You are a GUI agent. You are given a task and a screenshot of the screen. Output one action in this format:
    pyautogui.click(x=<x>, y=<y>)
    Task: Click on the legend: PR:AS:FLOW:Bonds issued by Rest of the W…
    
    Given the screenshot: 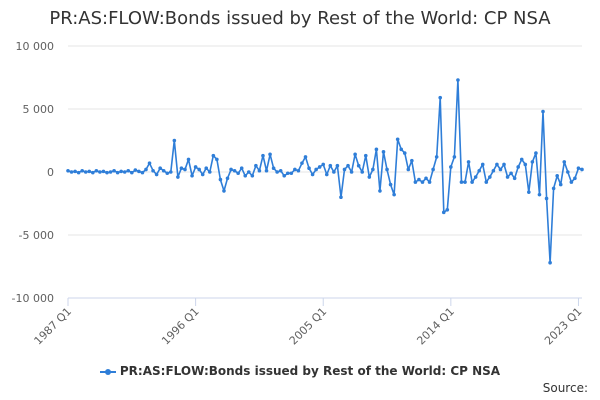 What is the action you would take?
    pyautogui.click(x=300, y=371)
    